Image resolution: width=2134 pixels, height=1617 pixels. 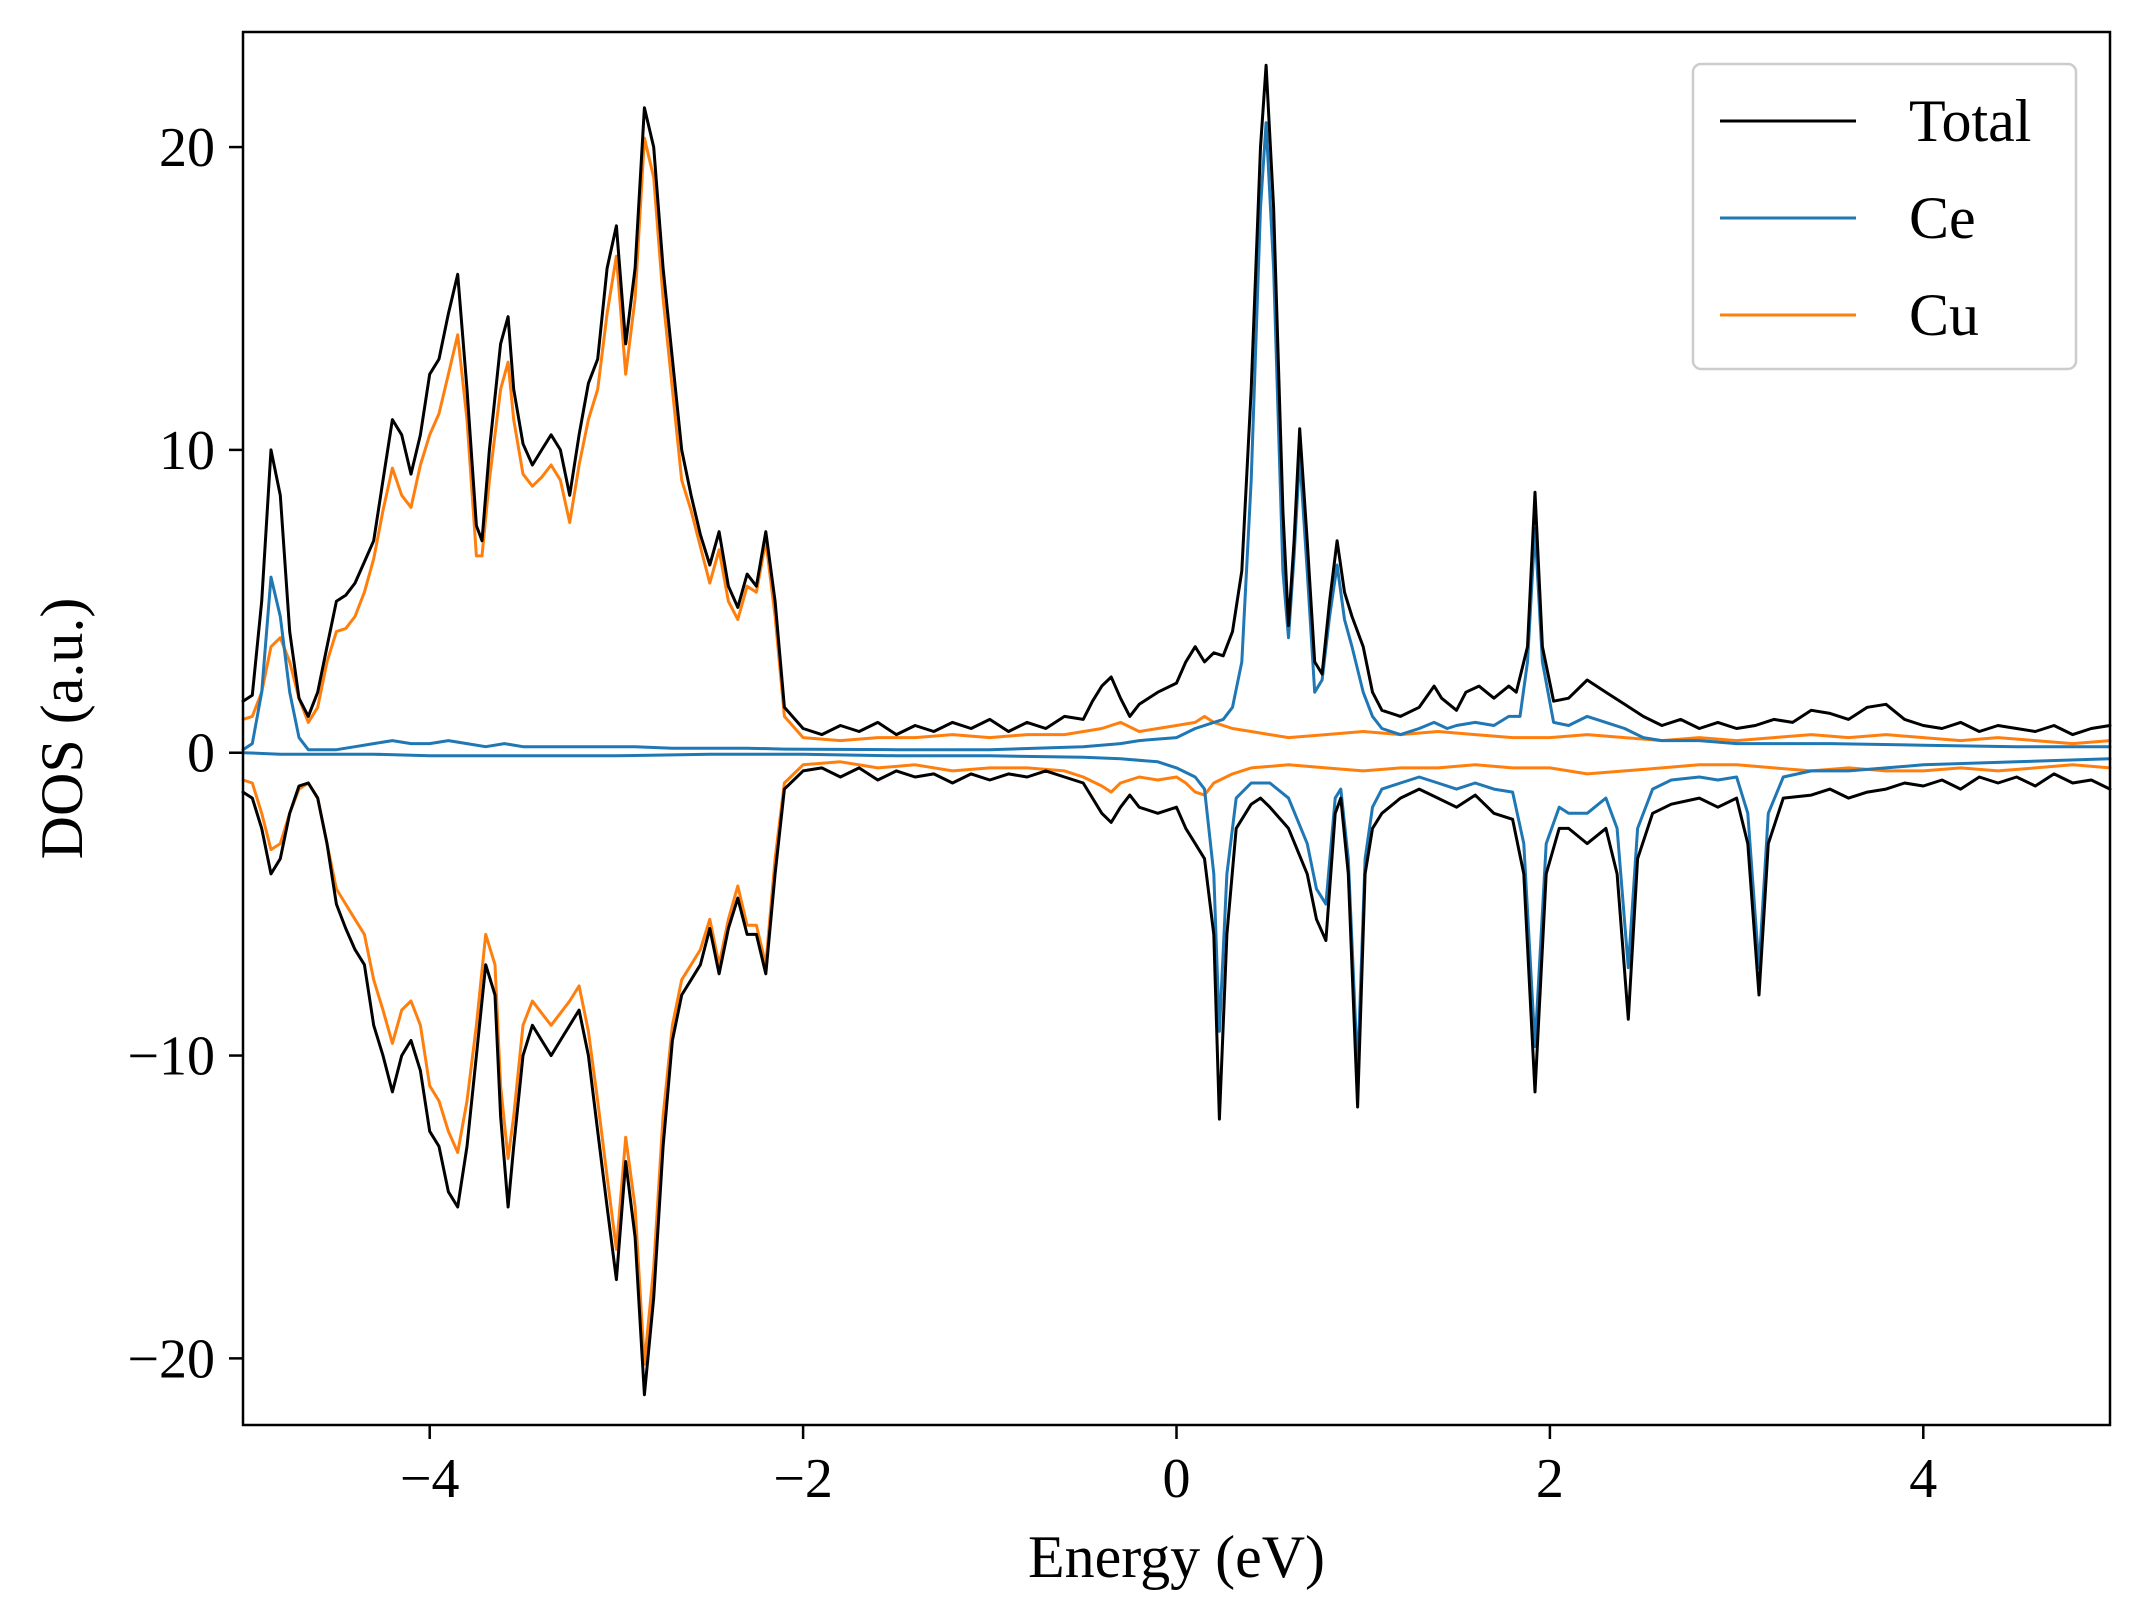 I want to click on x-tick-label: 0, so click(x=1177, y=1479).